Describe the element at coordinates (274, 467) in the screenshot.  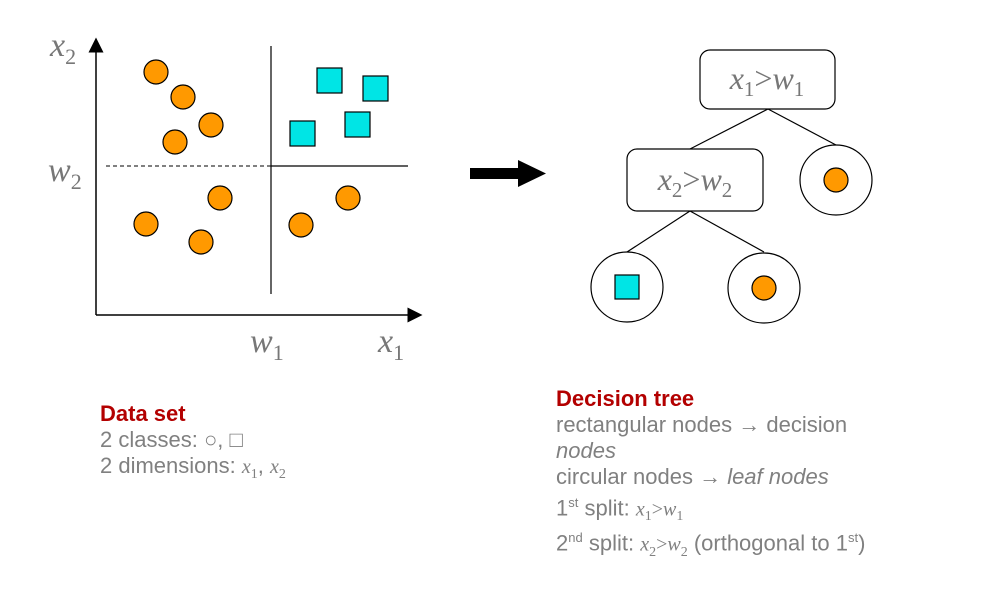
I see `dim2-var: x` at that location.